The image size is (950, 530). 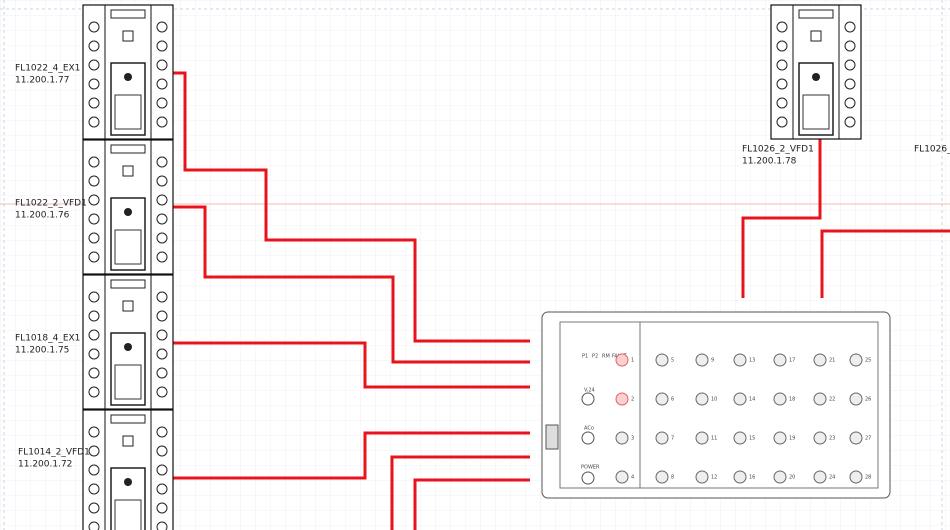 What do you see at coordinates (47, 69) in the screenshot?
I see `device-label: FL1022_4_EX1` at bounding box center [47, 69].